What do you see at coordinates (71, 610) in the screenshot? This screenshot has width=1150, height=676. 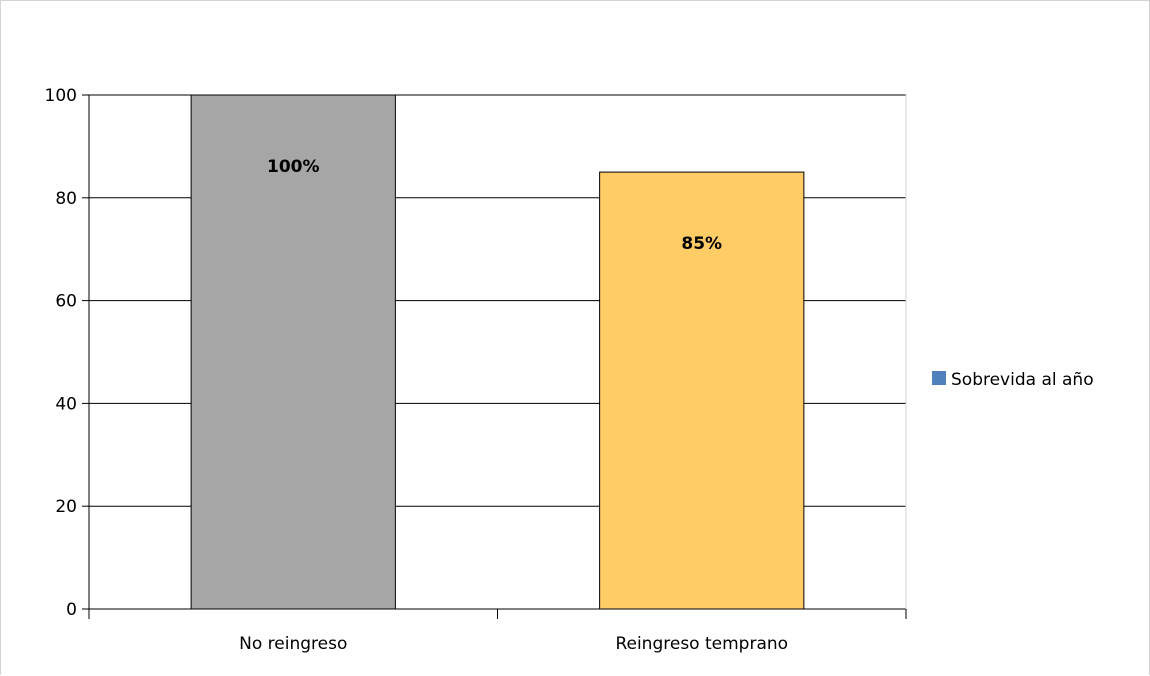 I see `y-tick-label: 0` at bounding box center [71, 610].